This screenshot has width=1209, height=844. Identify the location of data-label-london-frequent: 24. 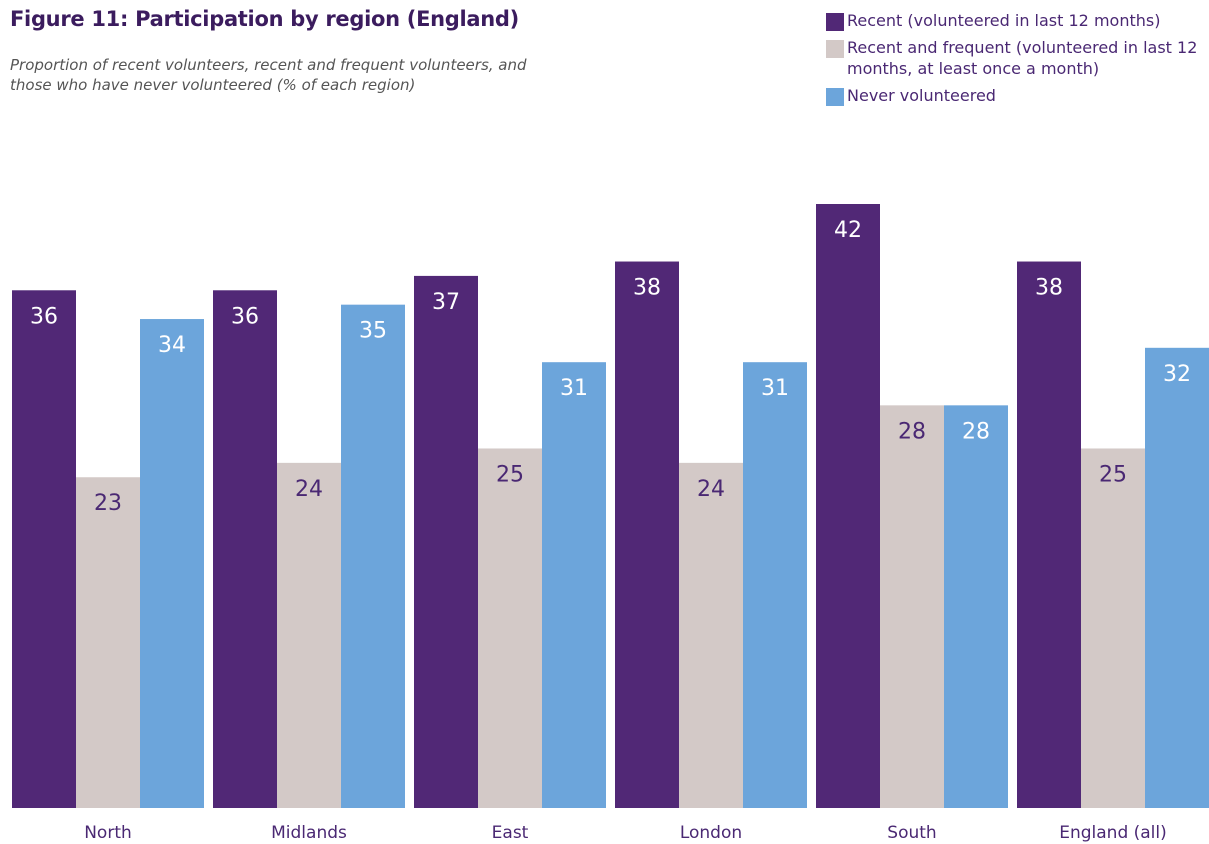
(711, 489).